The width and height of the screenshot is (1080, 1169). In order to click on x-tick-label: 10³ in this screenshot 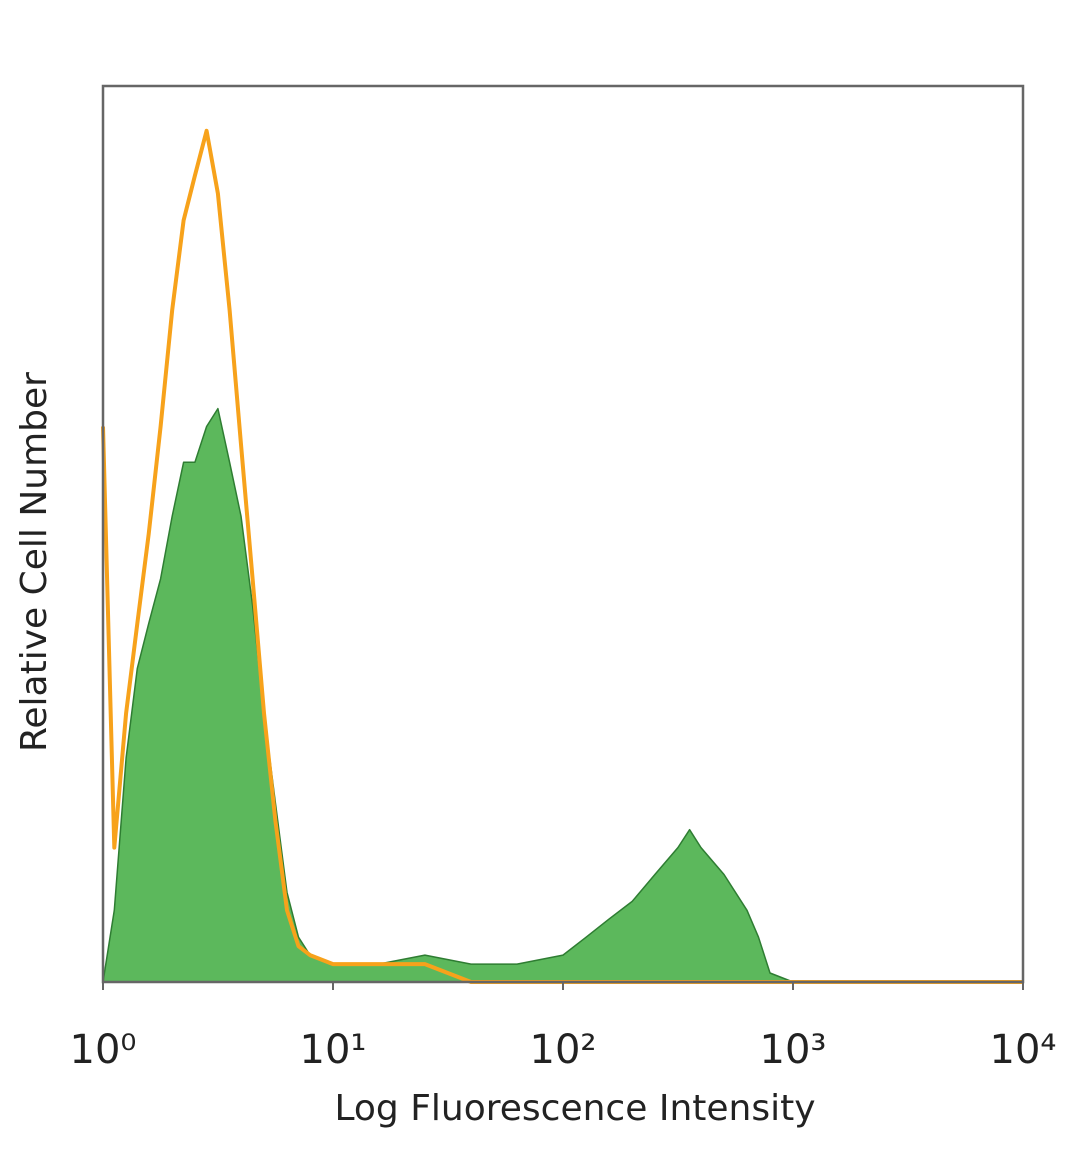, I will do `click(793, 1050)`.